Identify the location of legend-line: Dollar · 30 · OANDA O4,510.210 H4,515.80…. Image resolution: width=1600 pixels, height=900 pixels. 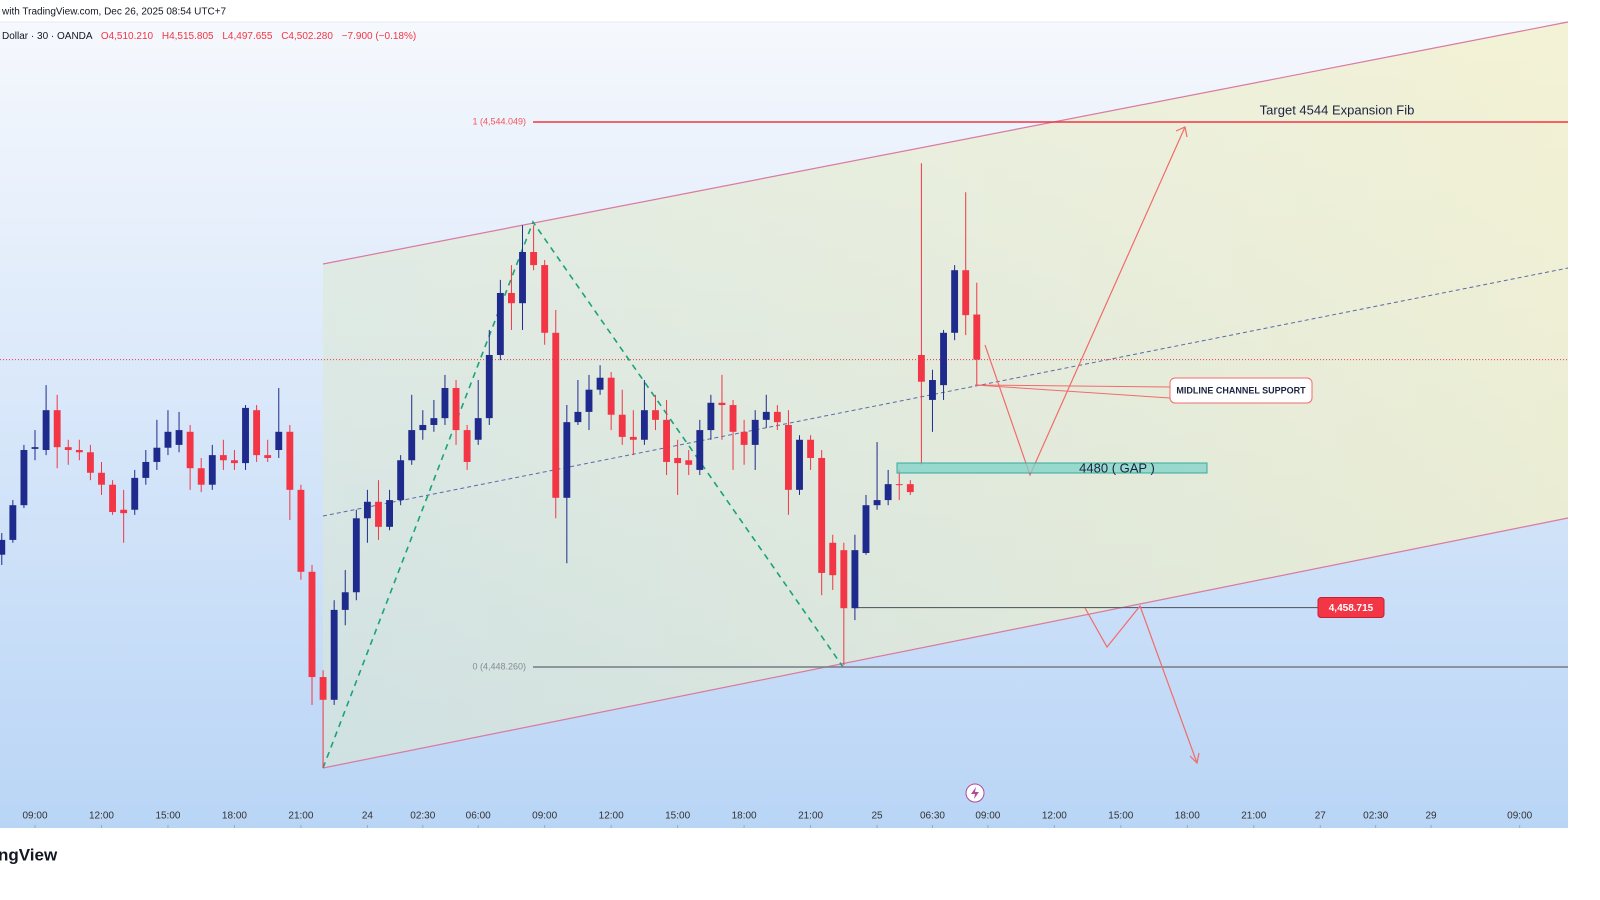
(209, 36).